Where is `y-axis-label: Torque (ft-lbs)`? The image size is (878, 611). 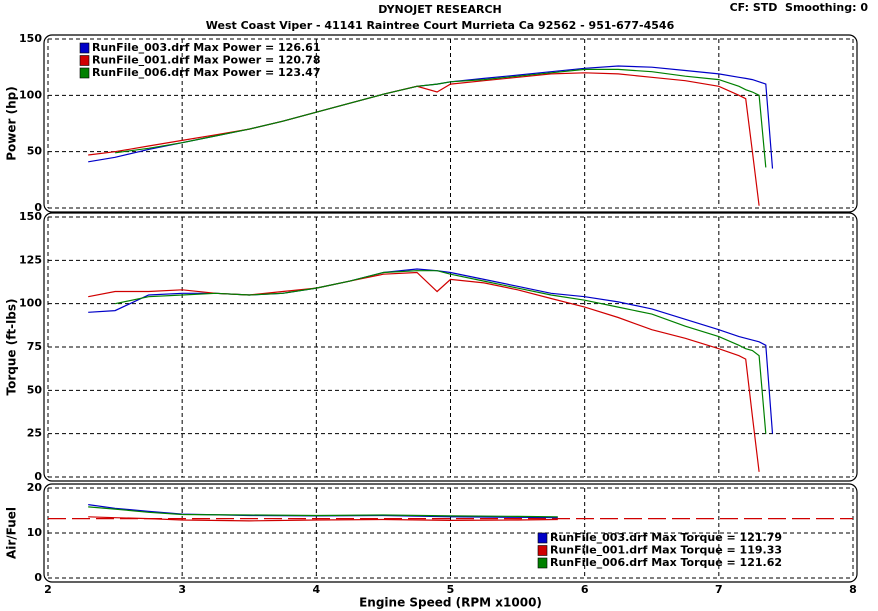 y-axis-label: Torque (ft-lbs) is located at coordinates (12, 347).